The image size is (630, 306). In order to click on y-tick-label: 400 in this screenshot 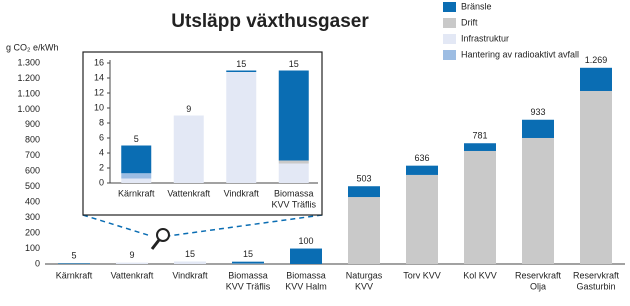, I will do `click(32, 202)`.